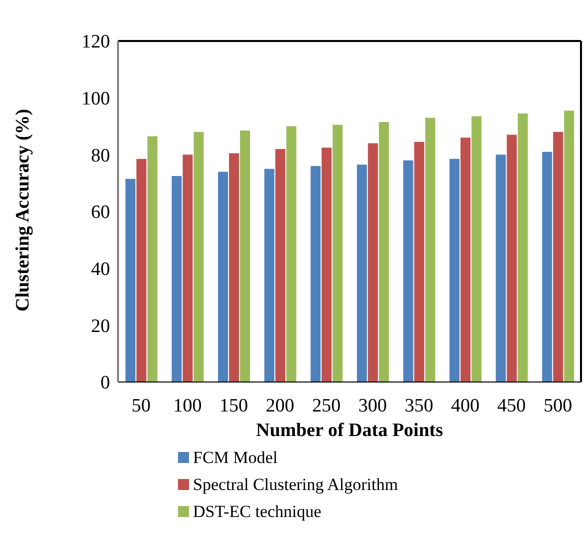  I want to click on x-tick-label: 200, so click(280, 405).